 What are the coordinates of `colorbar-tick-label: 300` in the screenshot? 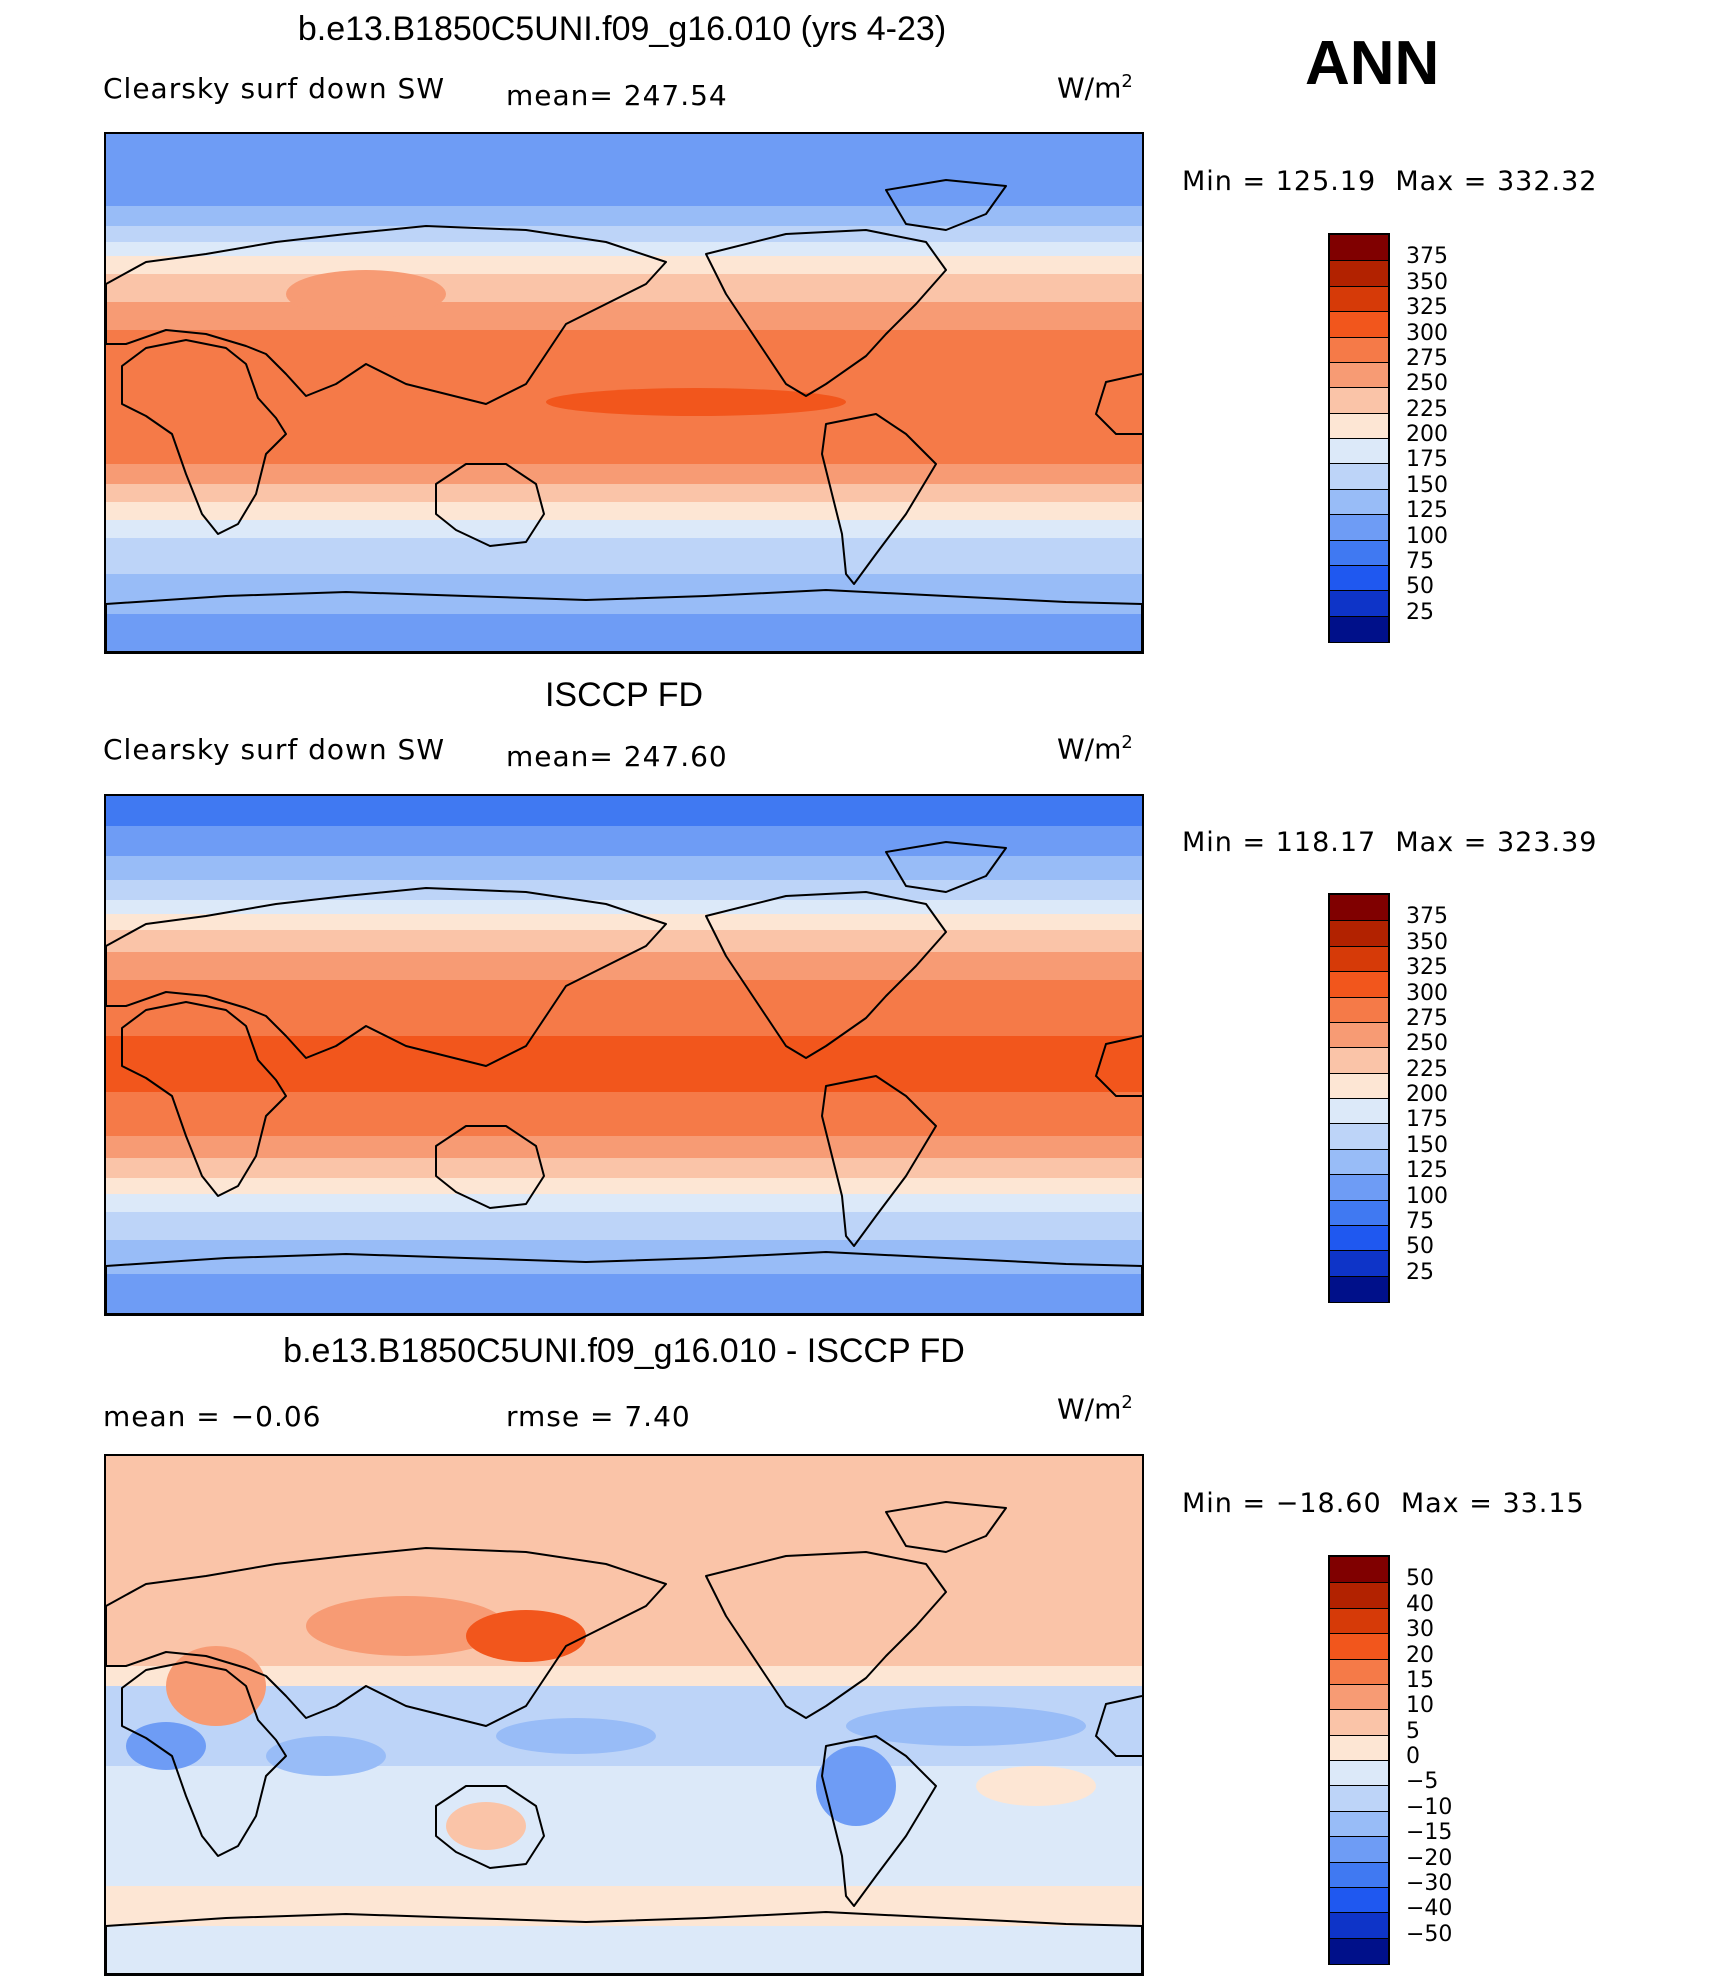 It's located at (1427, 993).